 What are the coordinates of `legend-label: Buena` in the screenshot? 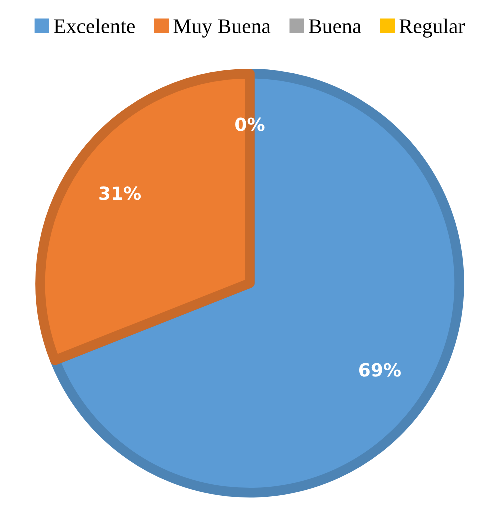 It's located at (335, 27).